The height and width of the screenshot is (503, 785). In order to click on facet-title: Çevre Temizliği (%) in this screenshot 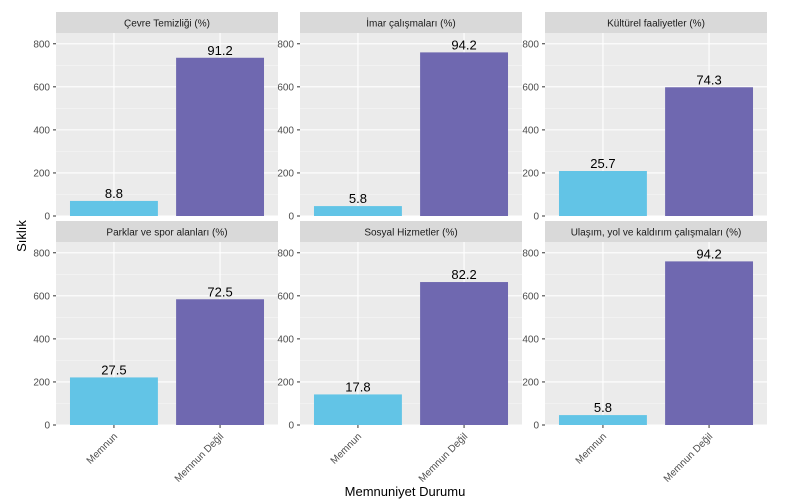, I will do `click(167, 24)`.